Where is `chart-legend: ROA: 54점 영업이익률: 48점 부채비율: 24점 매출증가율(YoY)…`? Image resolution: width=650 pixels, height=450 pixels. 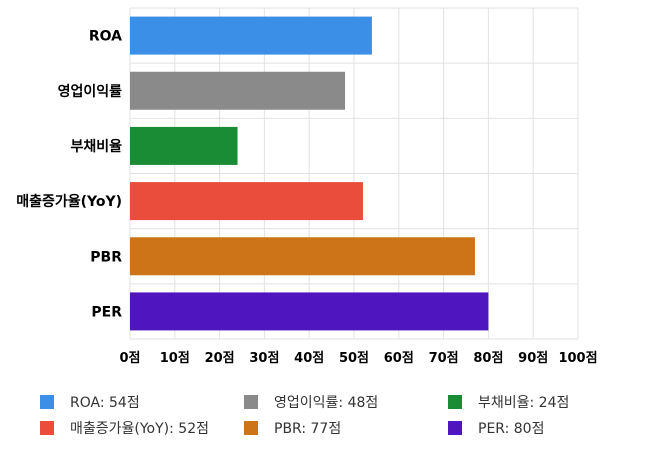
chart-legend: ROA: 54점 영업이익률: 48점 부채비율: 24점 매출증가율(YoY)… is located at coordinates (340, 415).